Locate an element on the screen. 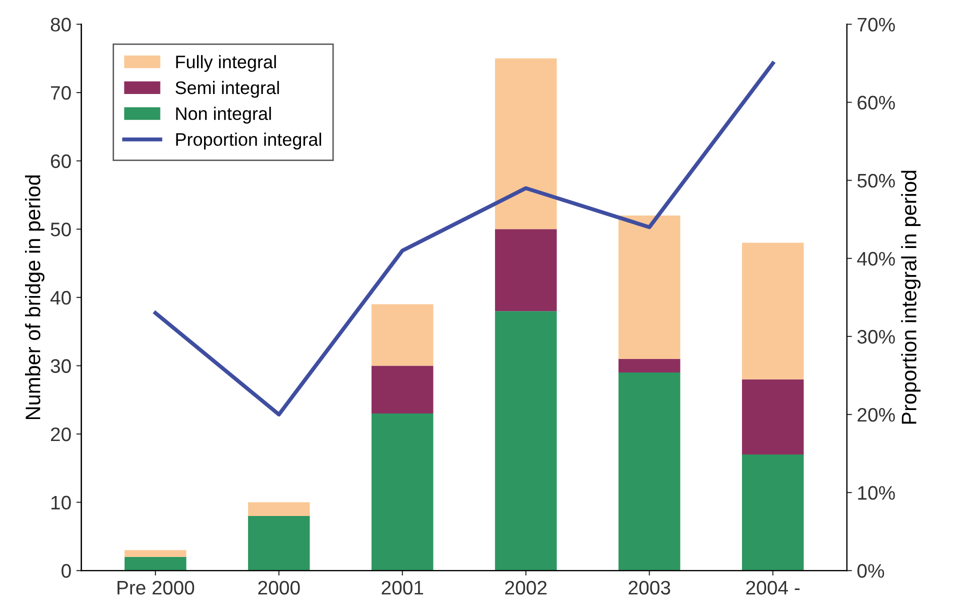 This screenshot has height=607, width=957. y-tick-label: 20 is located at coordinates (60, 434).